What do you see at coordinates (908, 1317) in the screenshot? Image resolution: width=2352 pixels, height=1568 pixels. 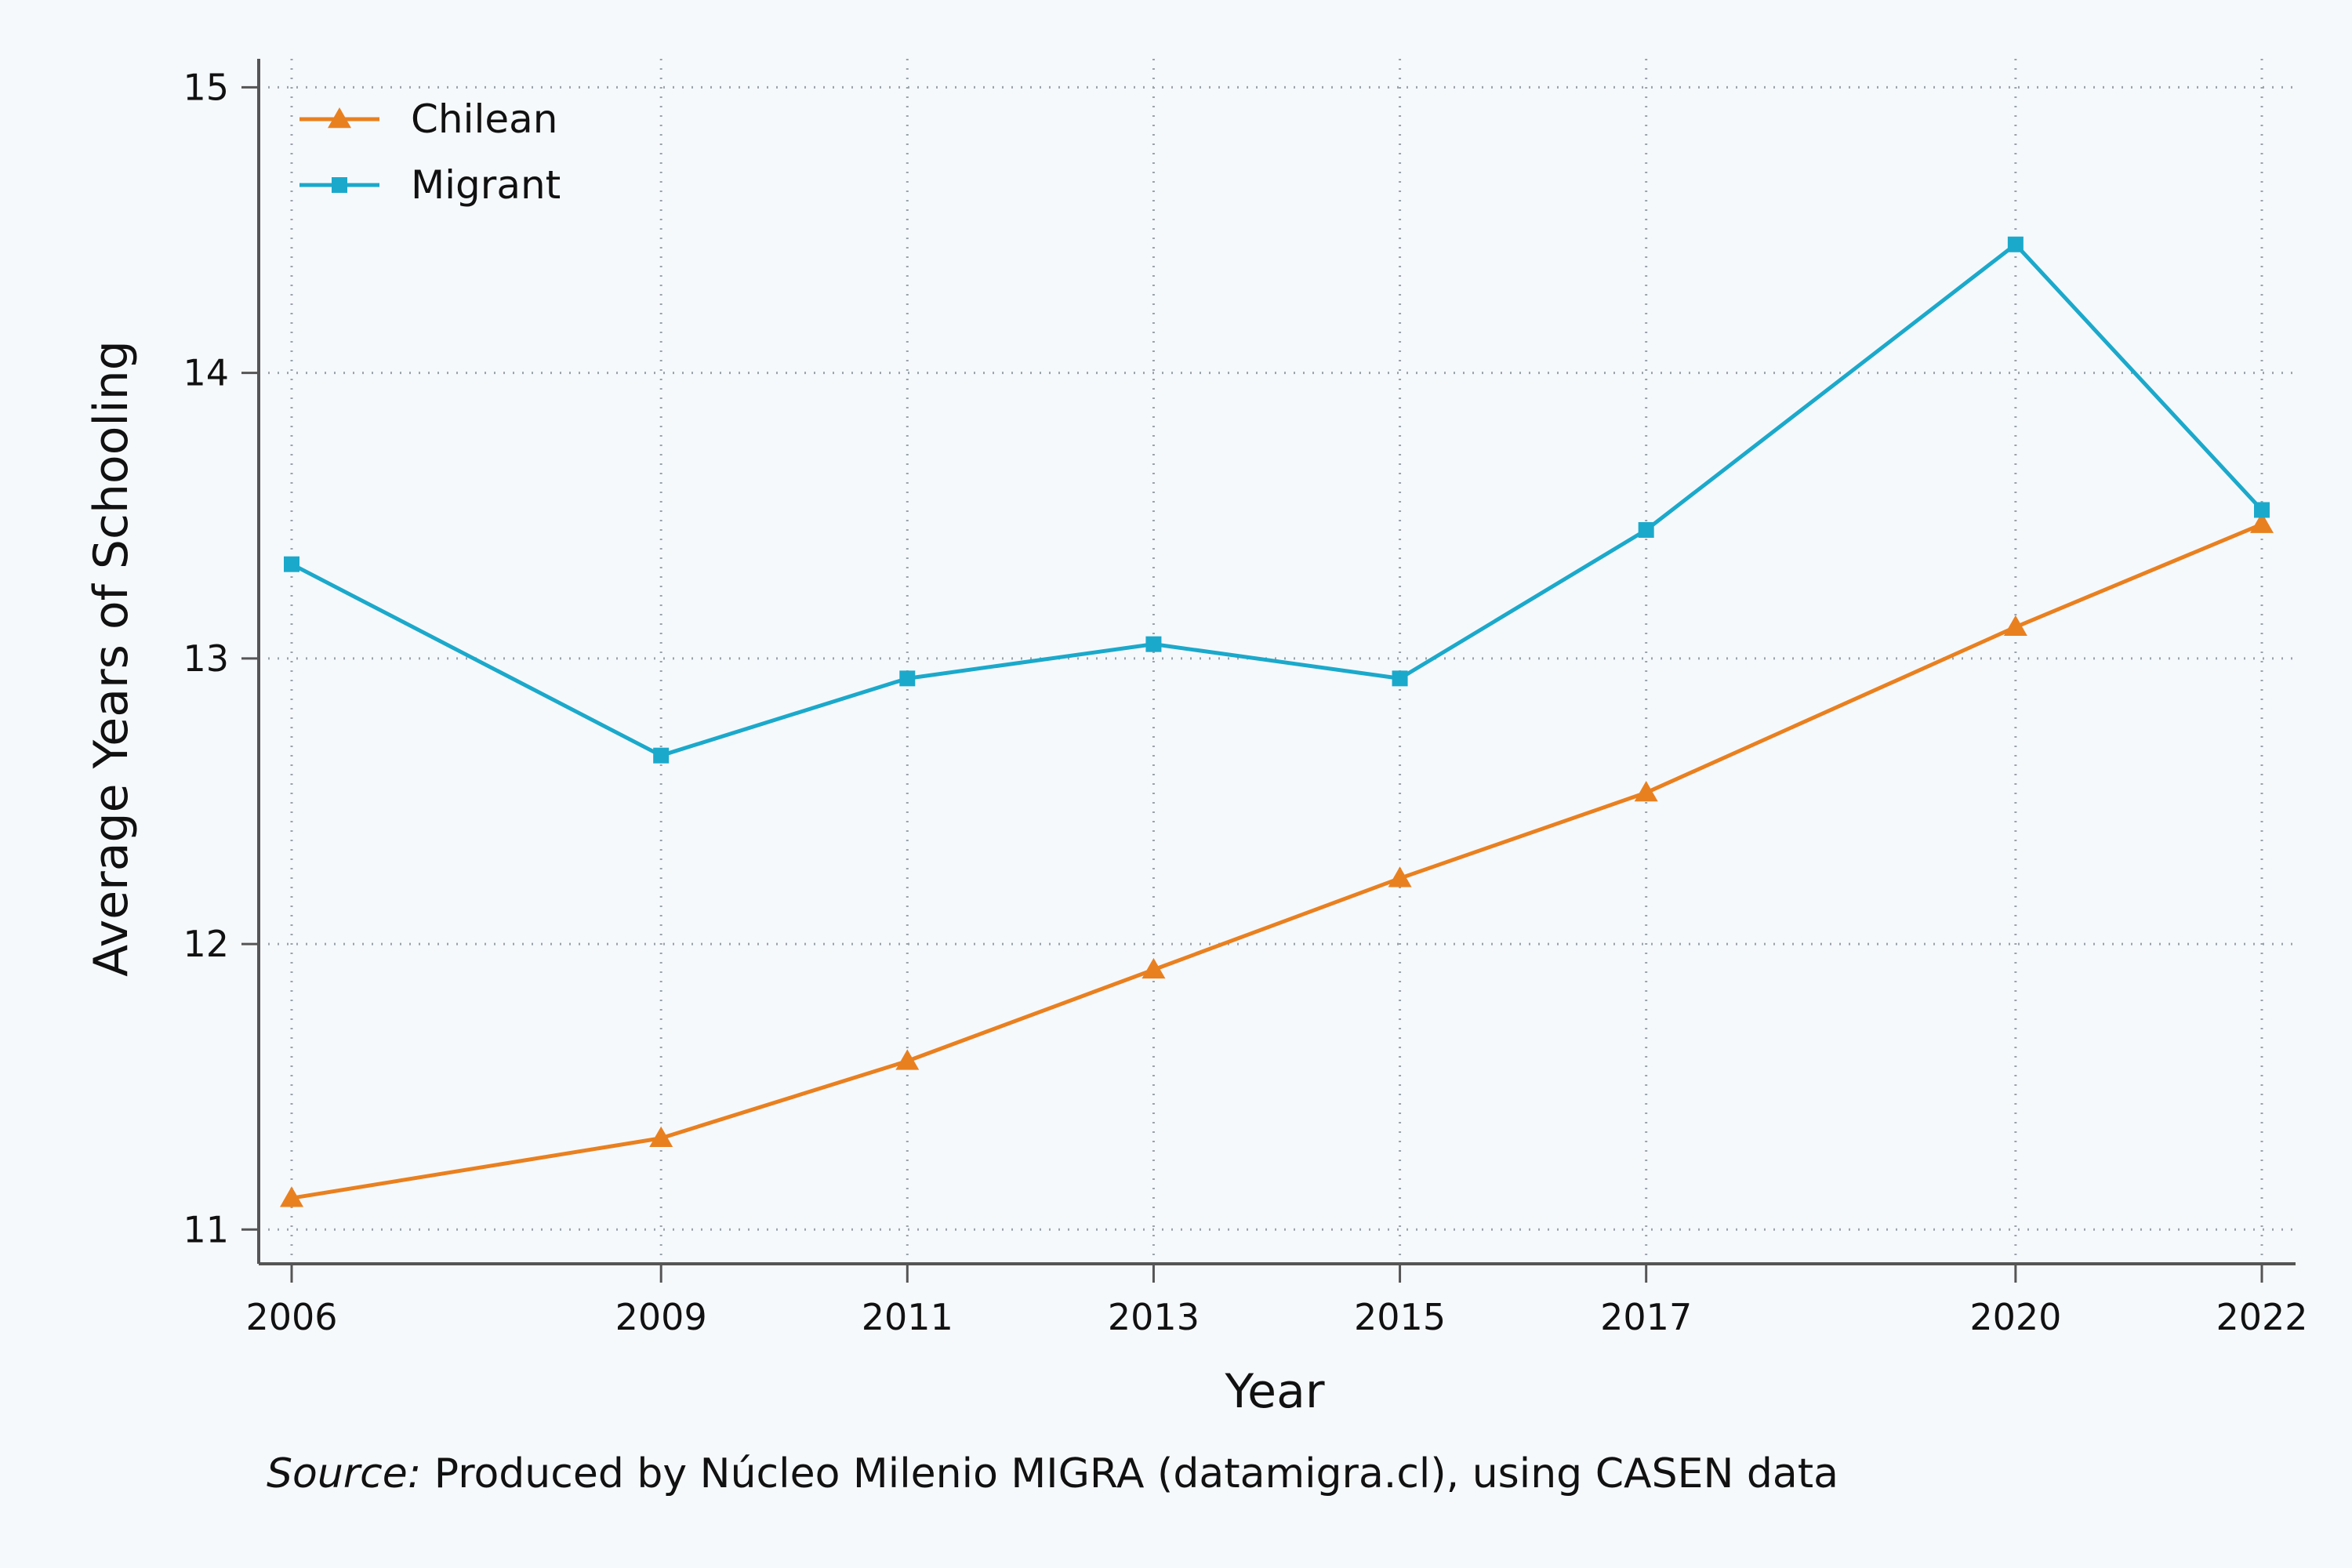 I see `x-tick-label: 2011` at bounding box center [908, 1317].